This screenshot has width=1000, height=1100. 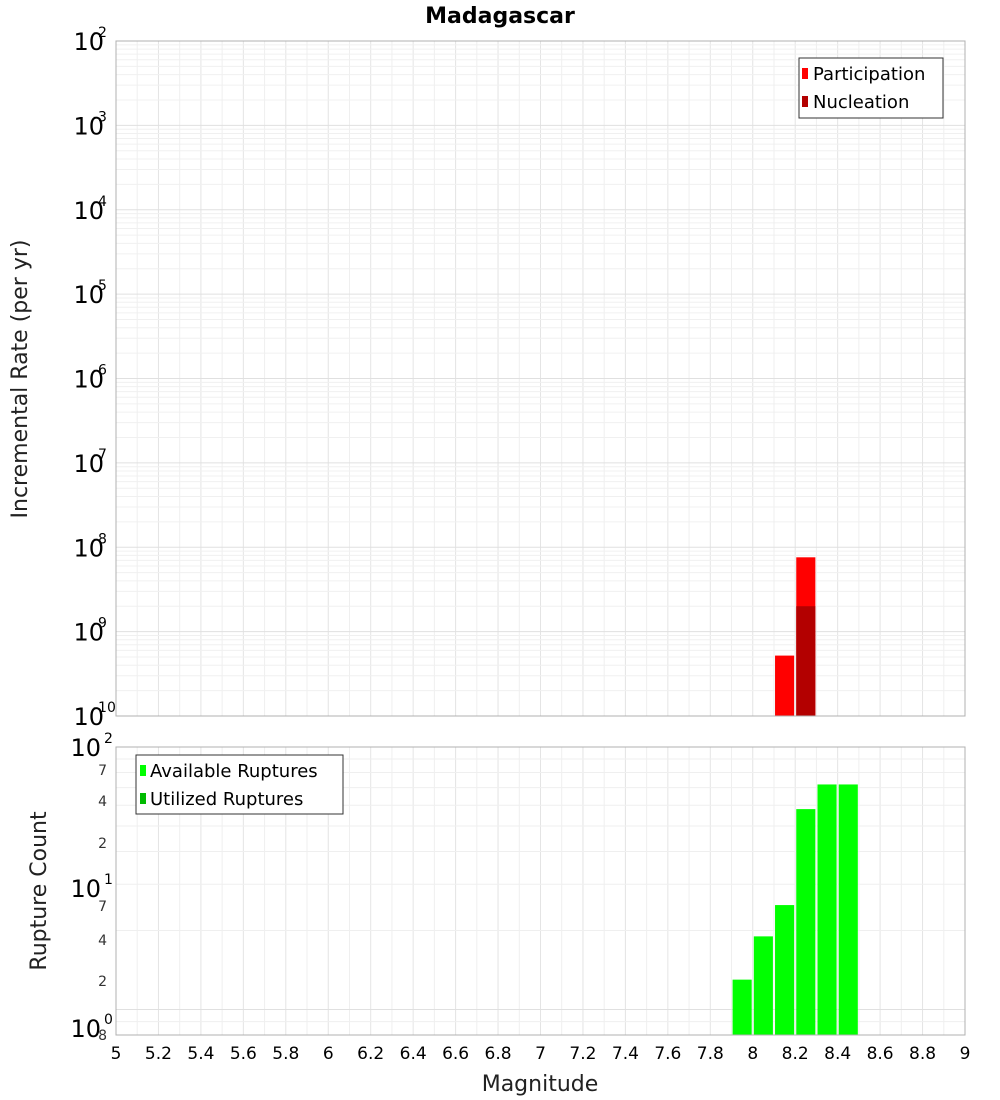 I want to click on legend-label: Utilized Ruptures, so click(x=226, y=799).